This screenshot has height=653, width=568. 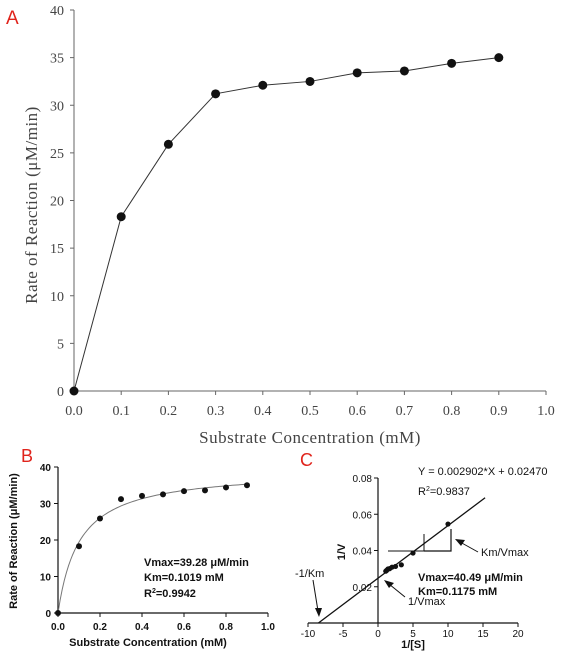 What do you see at coordinates (342, 551) in the screenshot?
I see `panel-c-y-axis-label: 1/V` at bounding box center [342, 551].